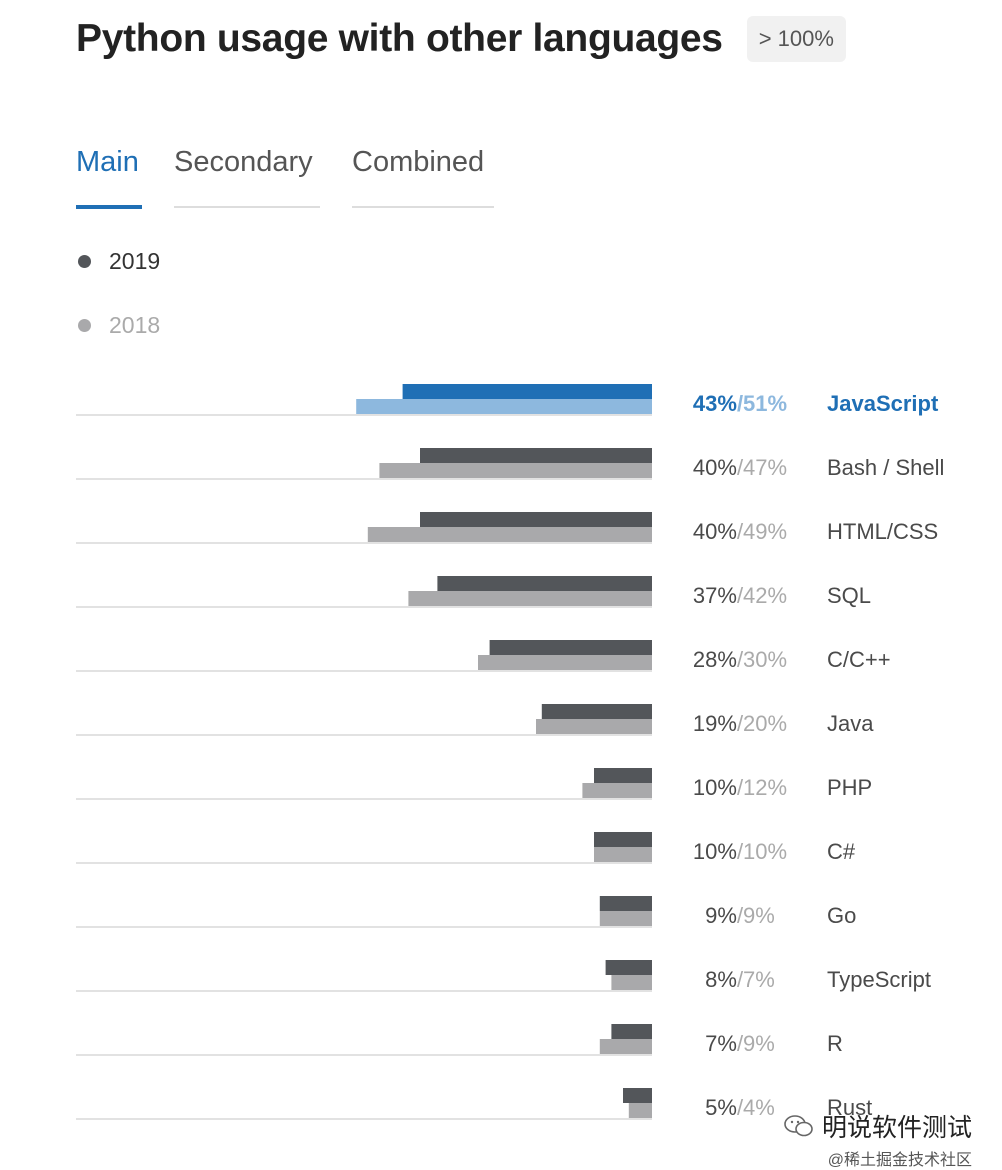 The width and height of the screenshot is (1002, 1170). I want to click on bar-2018-java, so click(594, 726).